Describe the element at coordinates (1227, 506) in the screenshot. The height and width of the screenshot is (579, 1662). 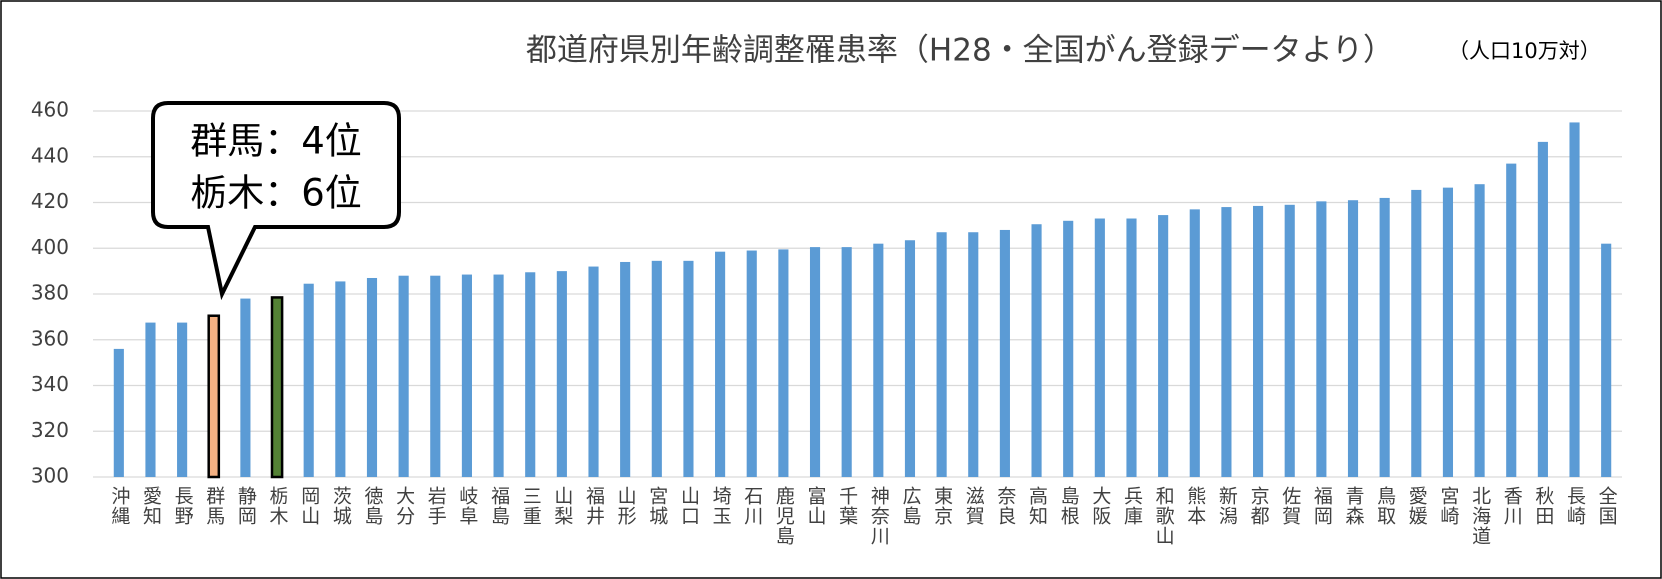
I see `x-tick-label: 新潟` at that location.